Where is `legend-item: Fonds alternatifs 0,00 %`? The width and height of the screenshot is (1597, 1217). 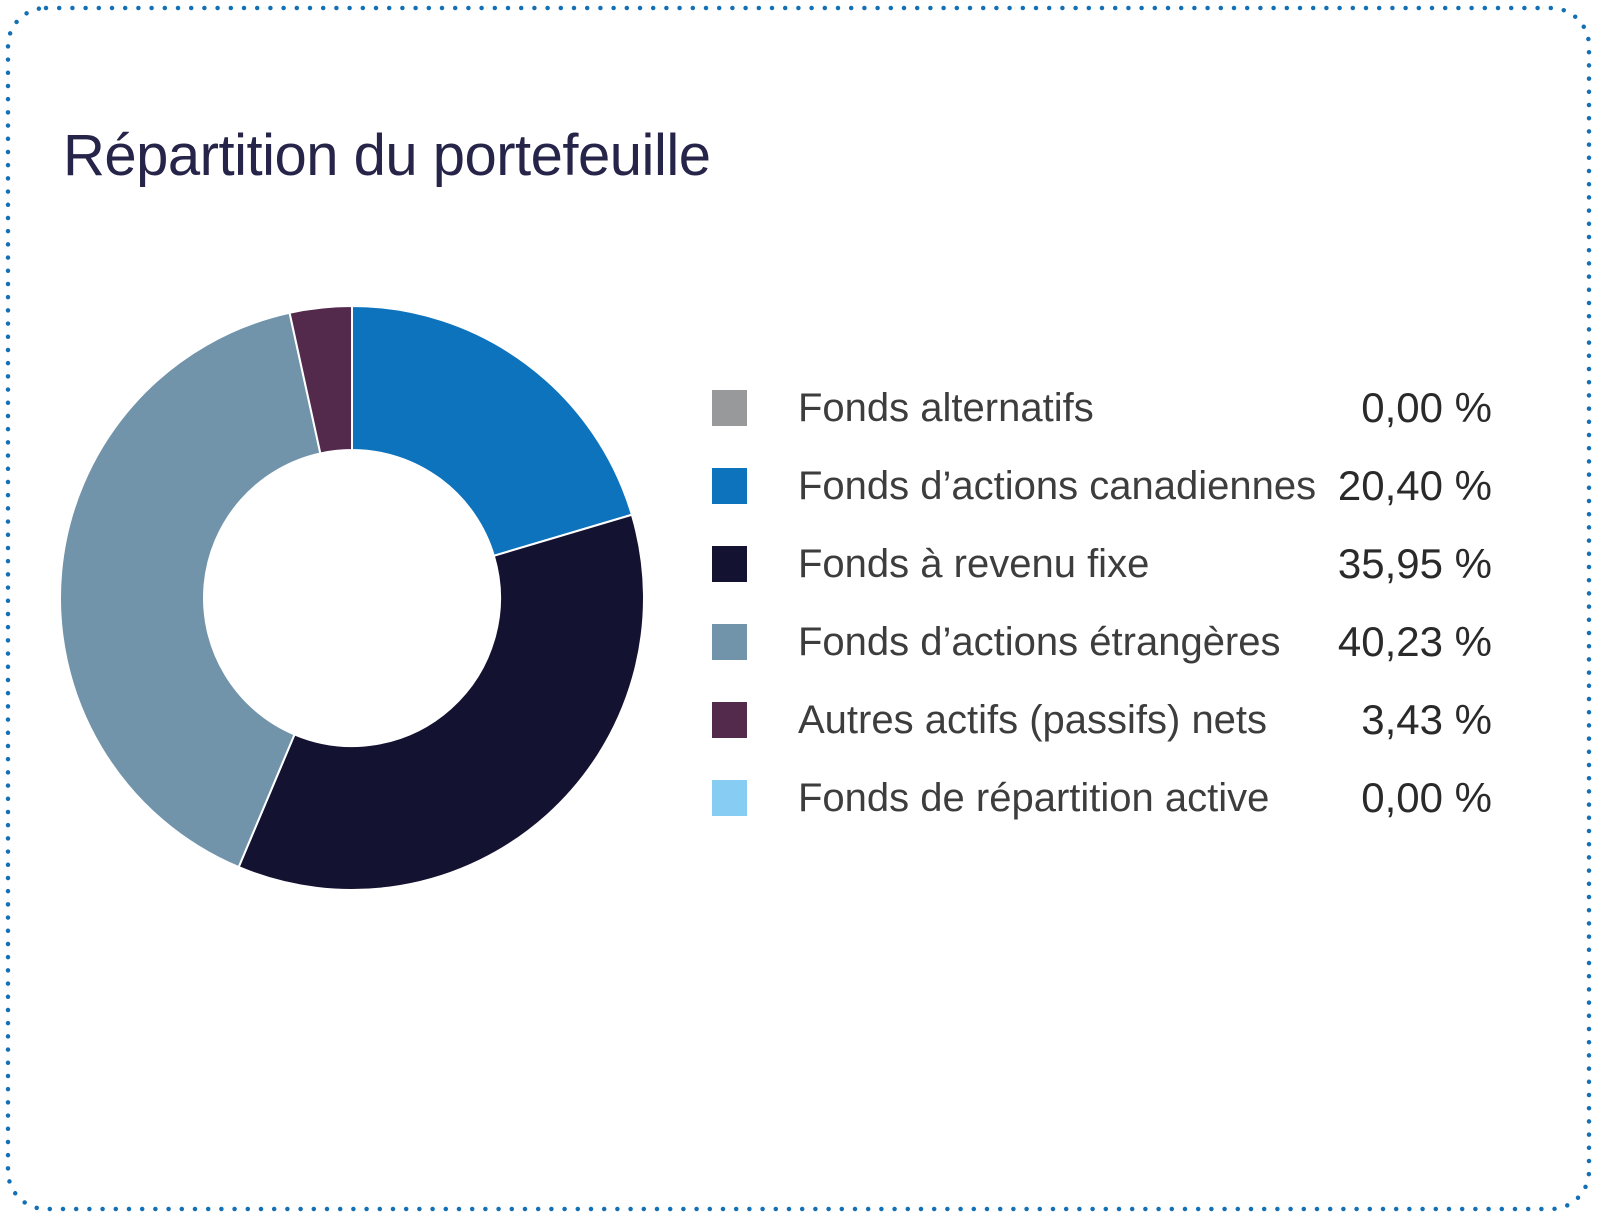 legend-item: Fonds alternatifs 0,00 % is located at coordinates (1102, 407).